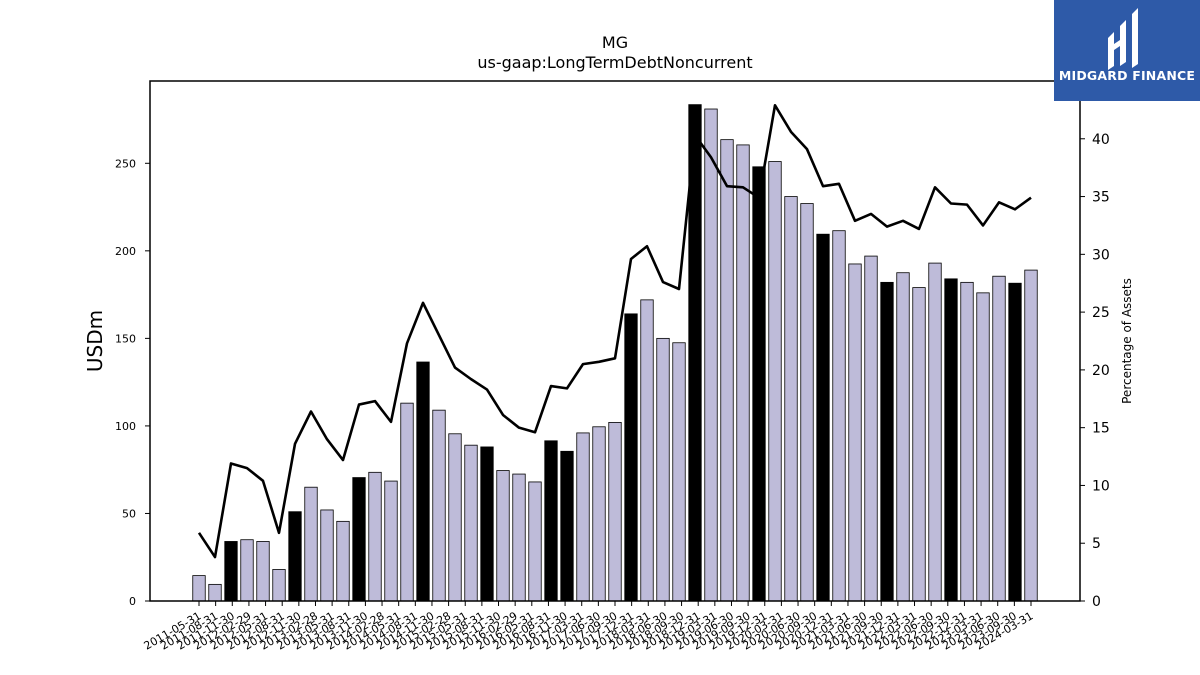  What do you see at coordinates (1101, 140) in the screenshot?
I see `y2-tick-label: 40` at bounding box center [1101, 140].